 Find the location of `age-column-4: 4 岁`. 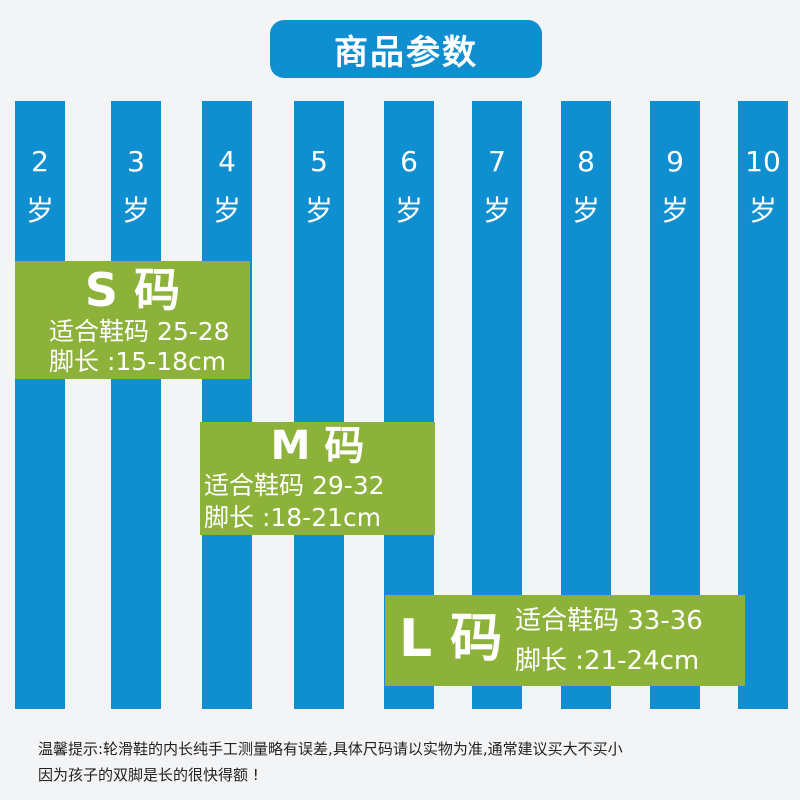

age-column-4: 4 岁 is located at coordinates (227, 405).